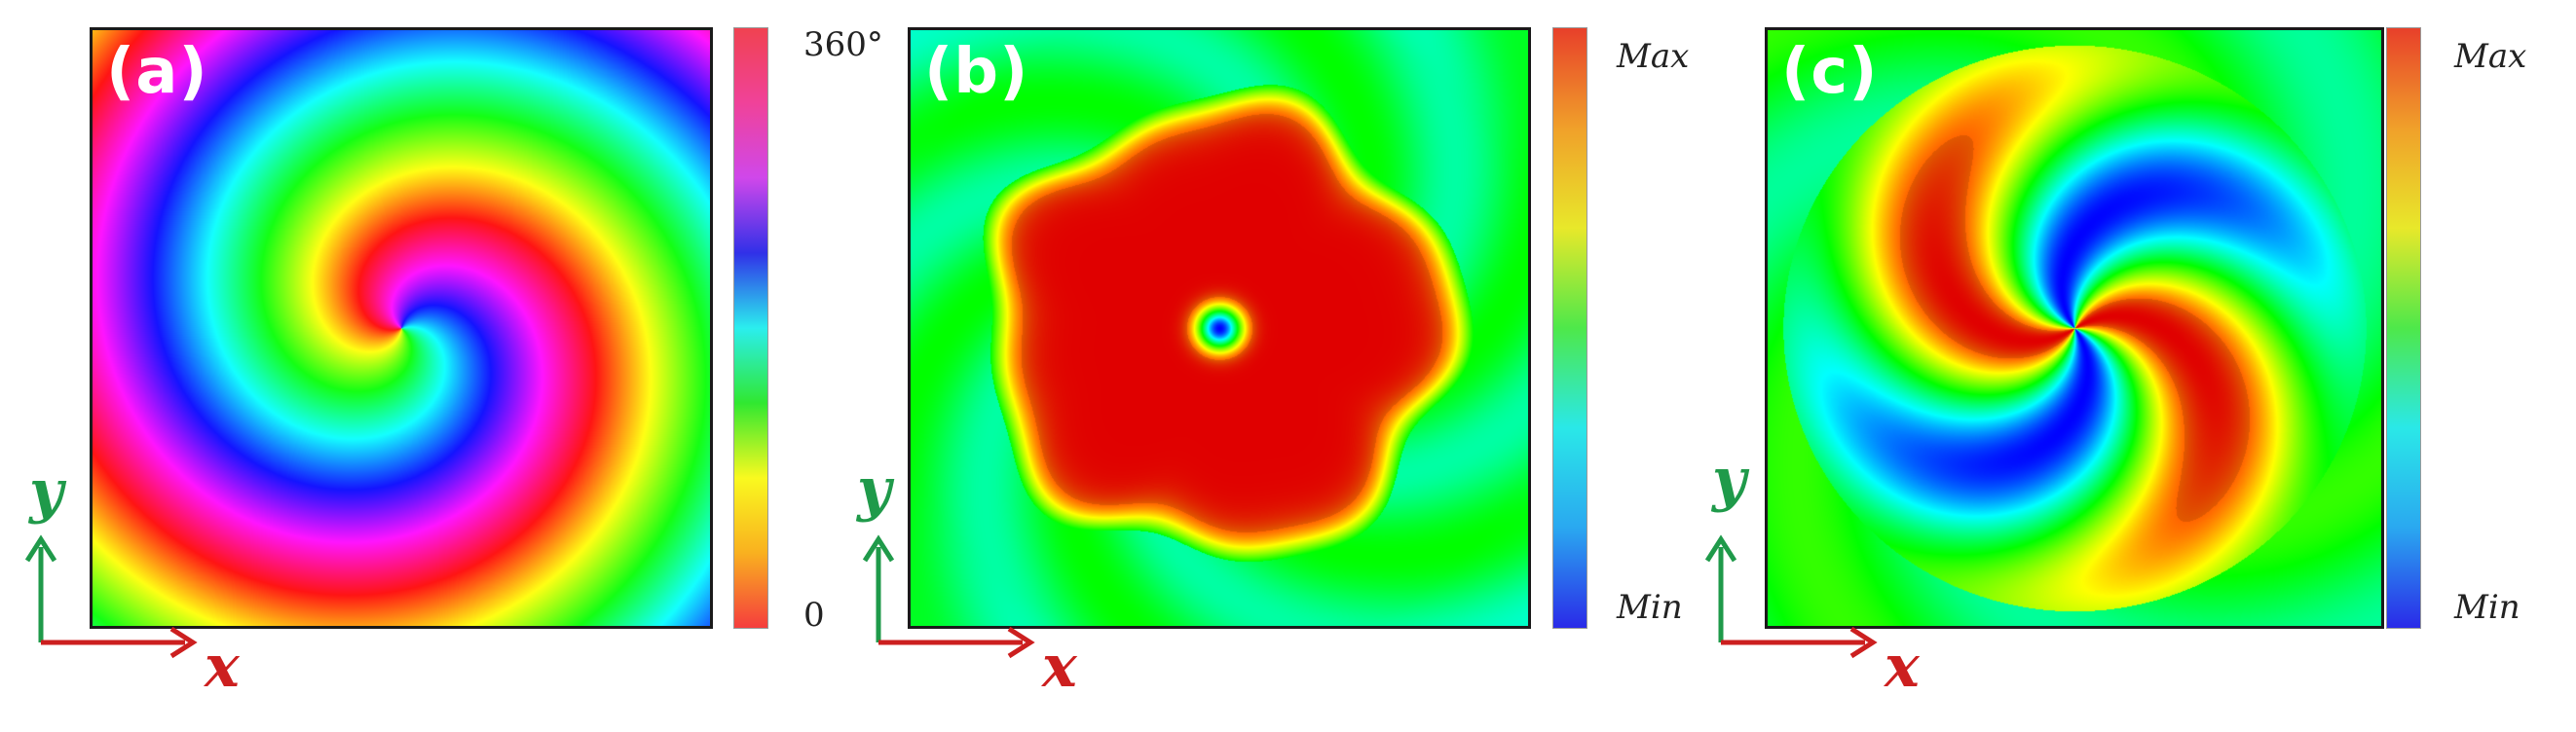 The height and width of the screenshot is (732, 2576). Describe the element at coordinates (750, 328) in the screenshot. I see `colorbar-a-phase` at that location.